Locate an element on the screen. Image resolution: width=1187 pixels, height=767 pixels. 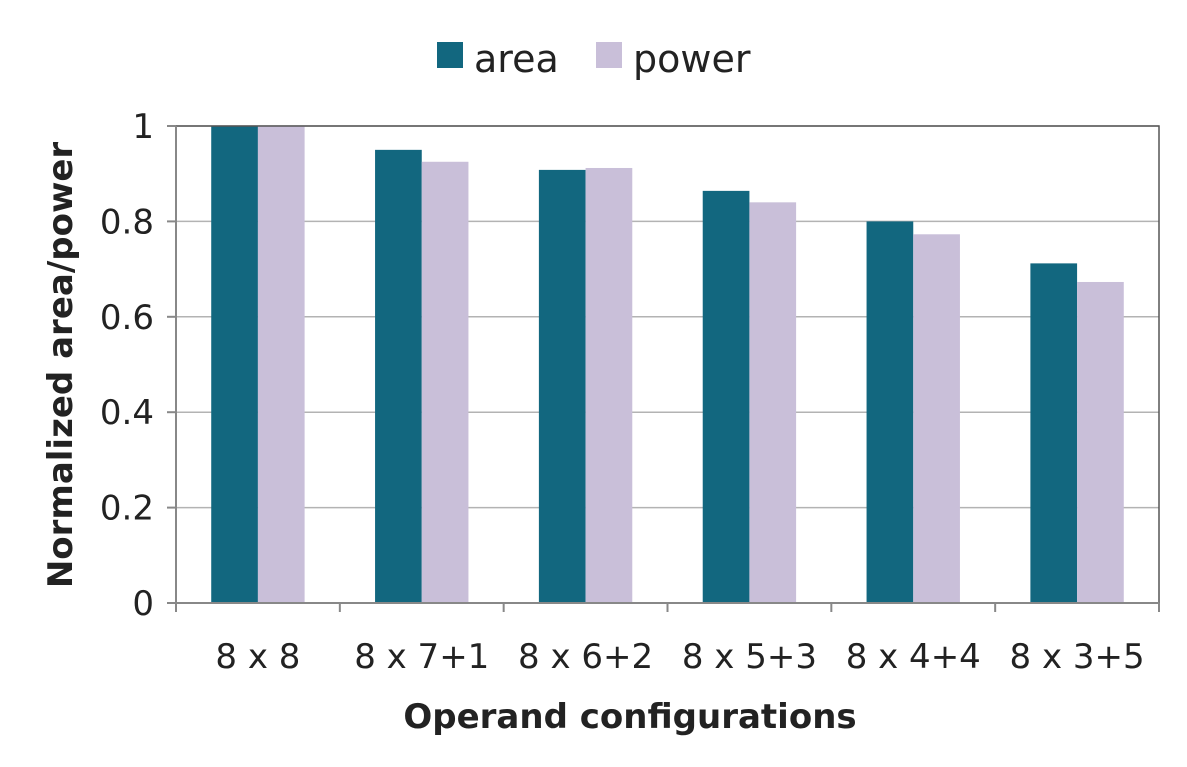
x-tick-label: 8 x 7+1 is located at coordinates (421, 657).